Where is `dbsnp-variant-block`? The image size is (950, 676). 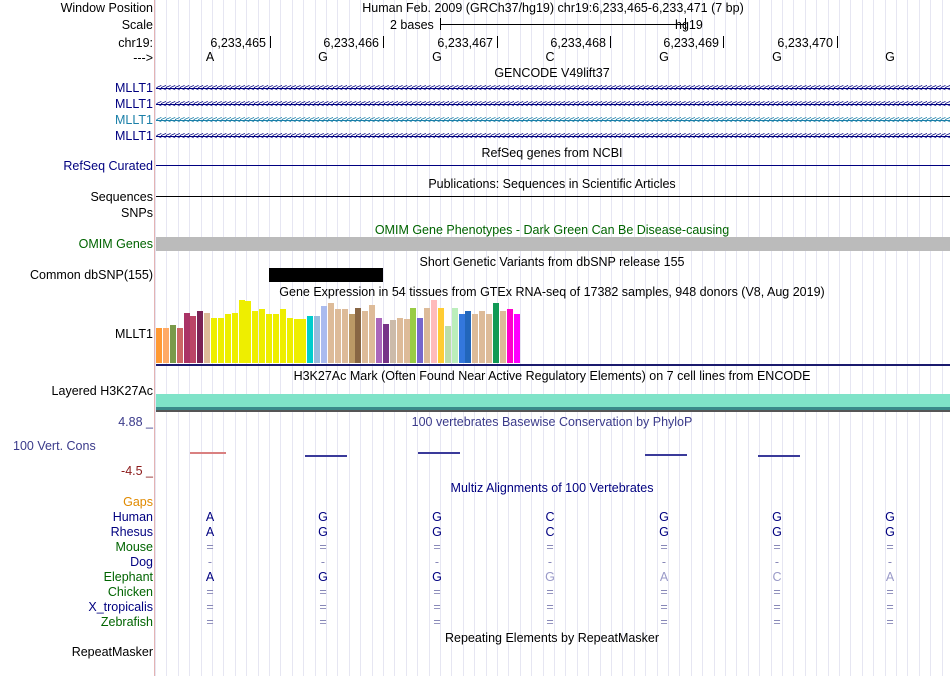
dbsnp-variant-block is located at coordinates (326, 275).